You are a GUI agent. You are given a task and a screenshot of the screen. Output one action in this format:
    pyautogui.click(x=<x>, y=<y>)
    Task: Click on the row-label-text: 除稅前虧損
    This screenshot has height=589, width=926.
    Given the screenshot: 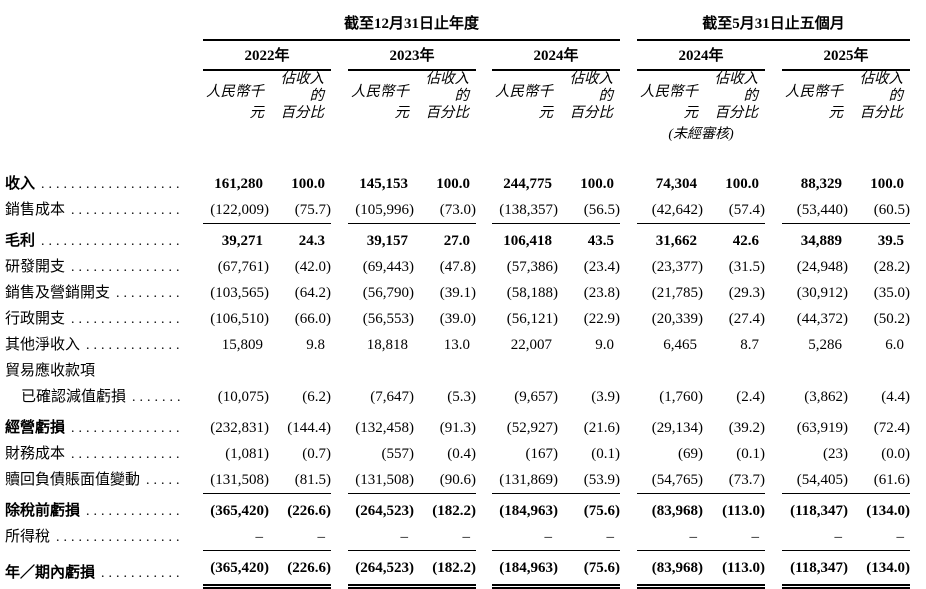 What is the action you would take?
    pyautogui.click(x=43, y=511)
    